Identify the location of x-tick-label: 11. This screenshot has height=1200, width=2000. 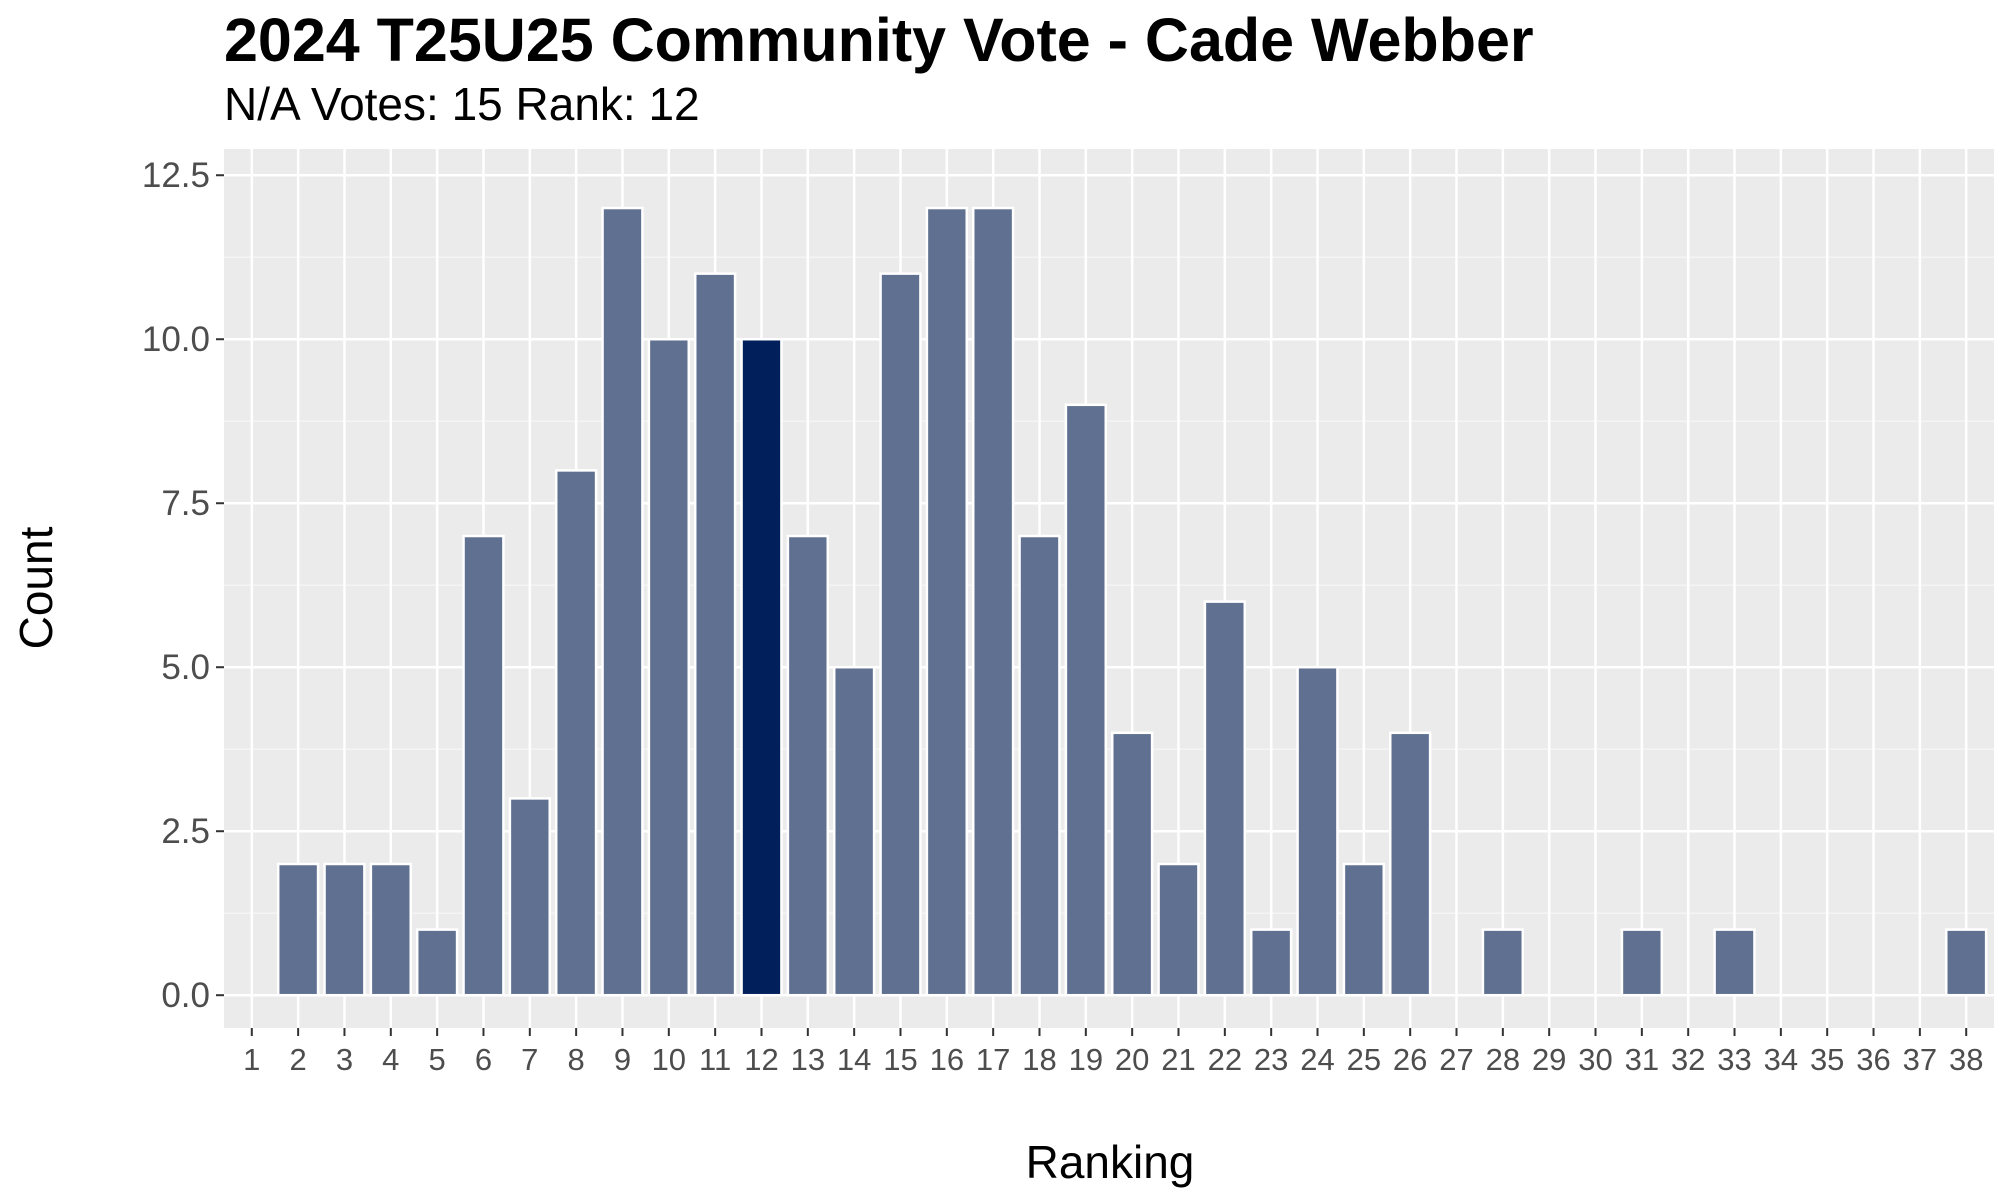
(715, 1059).